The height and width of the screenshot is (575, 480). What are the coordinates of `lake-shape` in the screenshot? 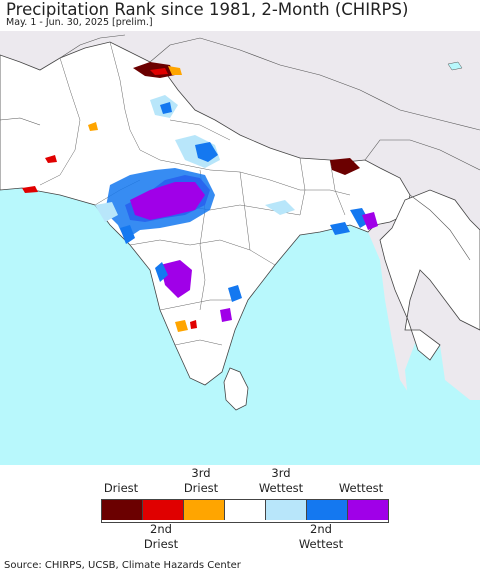 It's located at (455, 66).